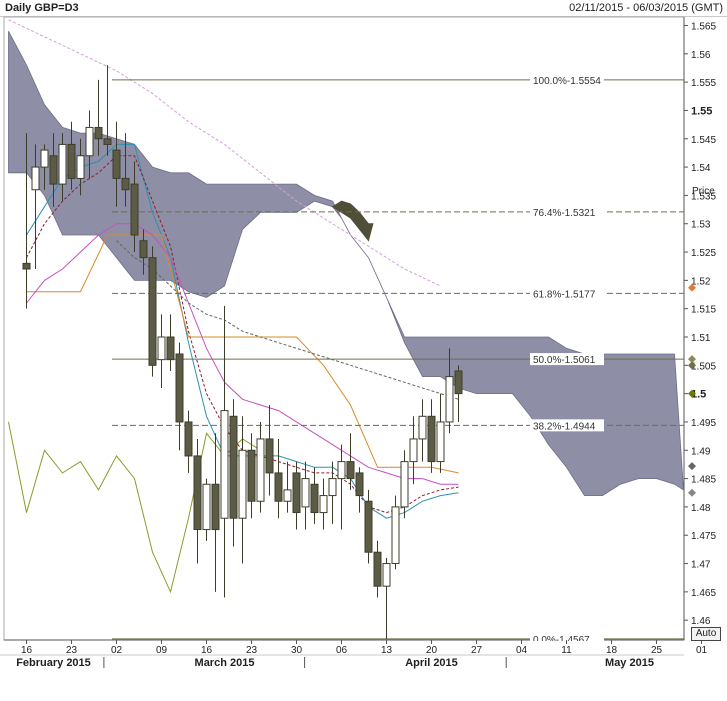 The image size is (727, 701). Describe the element at coordinates (701, 281) in the screenshot. I see `price-tick-label: 1.52` at that location.